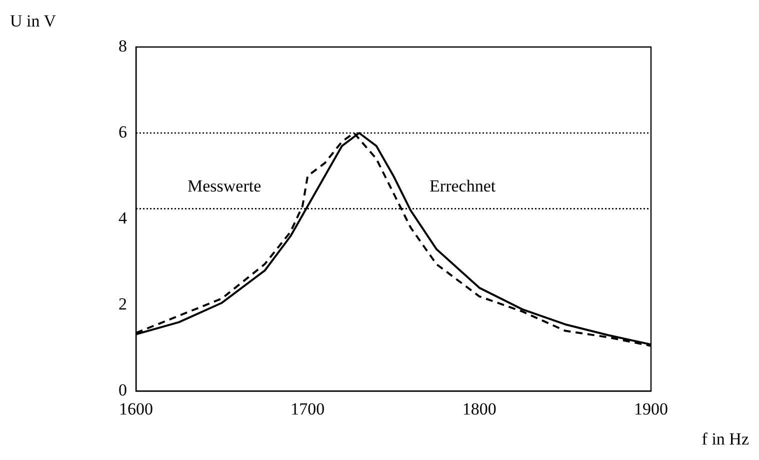  Describe the element at coordinates (122, 132) in the screenshot. I see `y-tick-label: 6` at that location.